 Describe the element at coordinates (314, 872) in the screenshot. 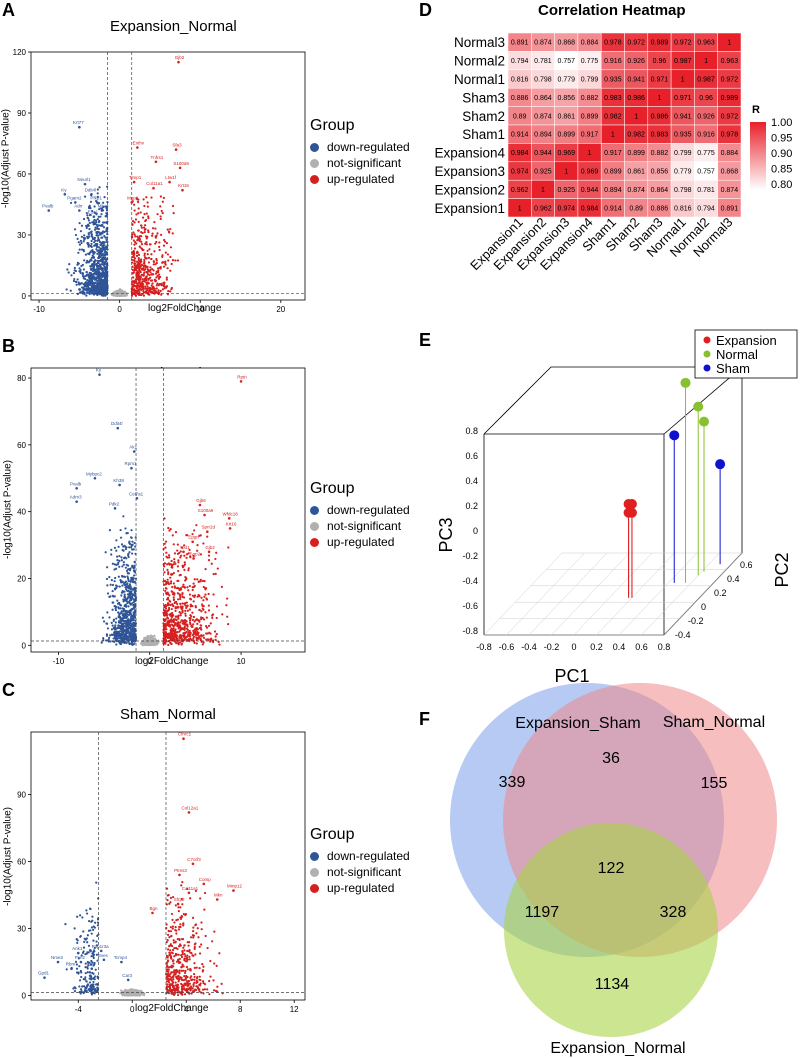

I see `ns-dot-icon` at that location.